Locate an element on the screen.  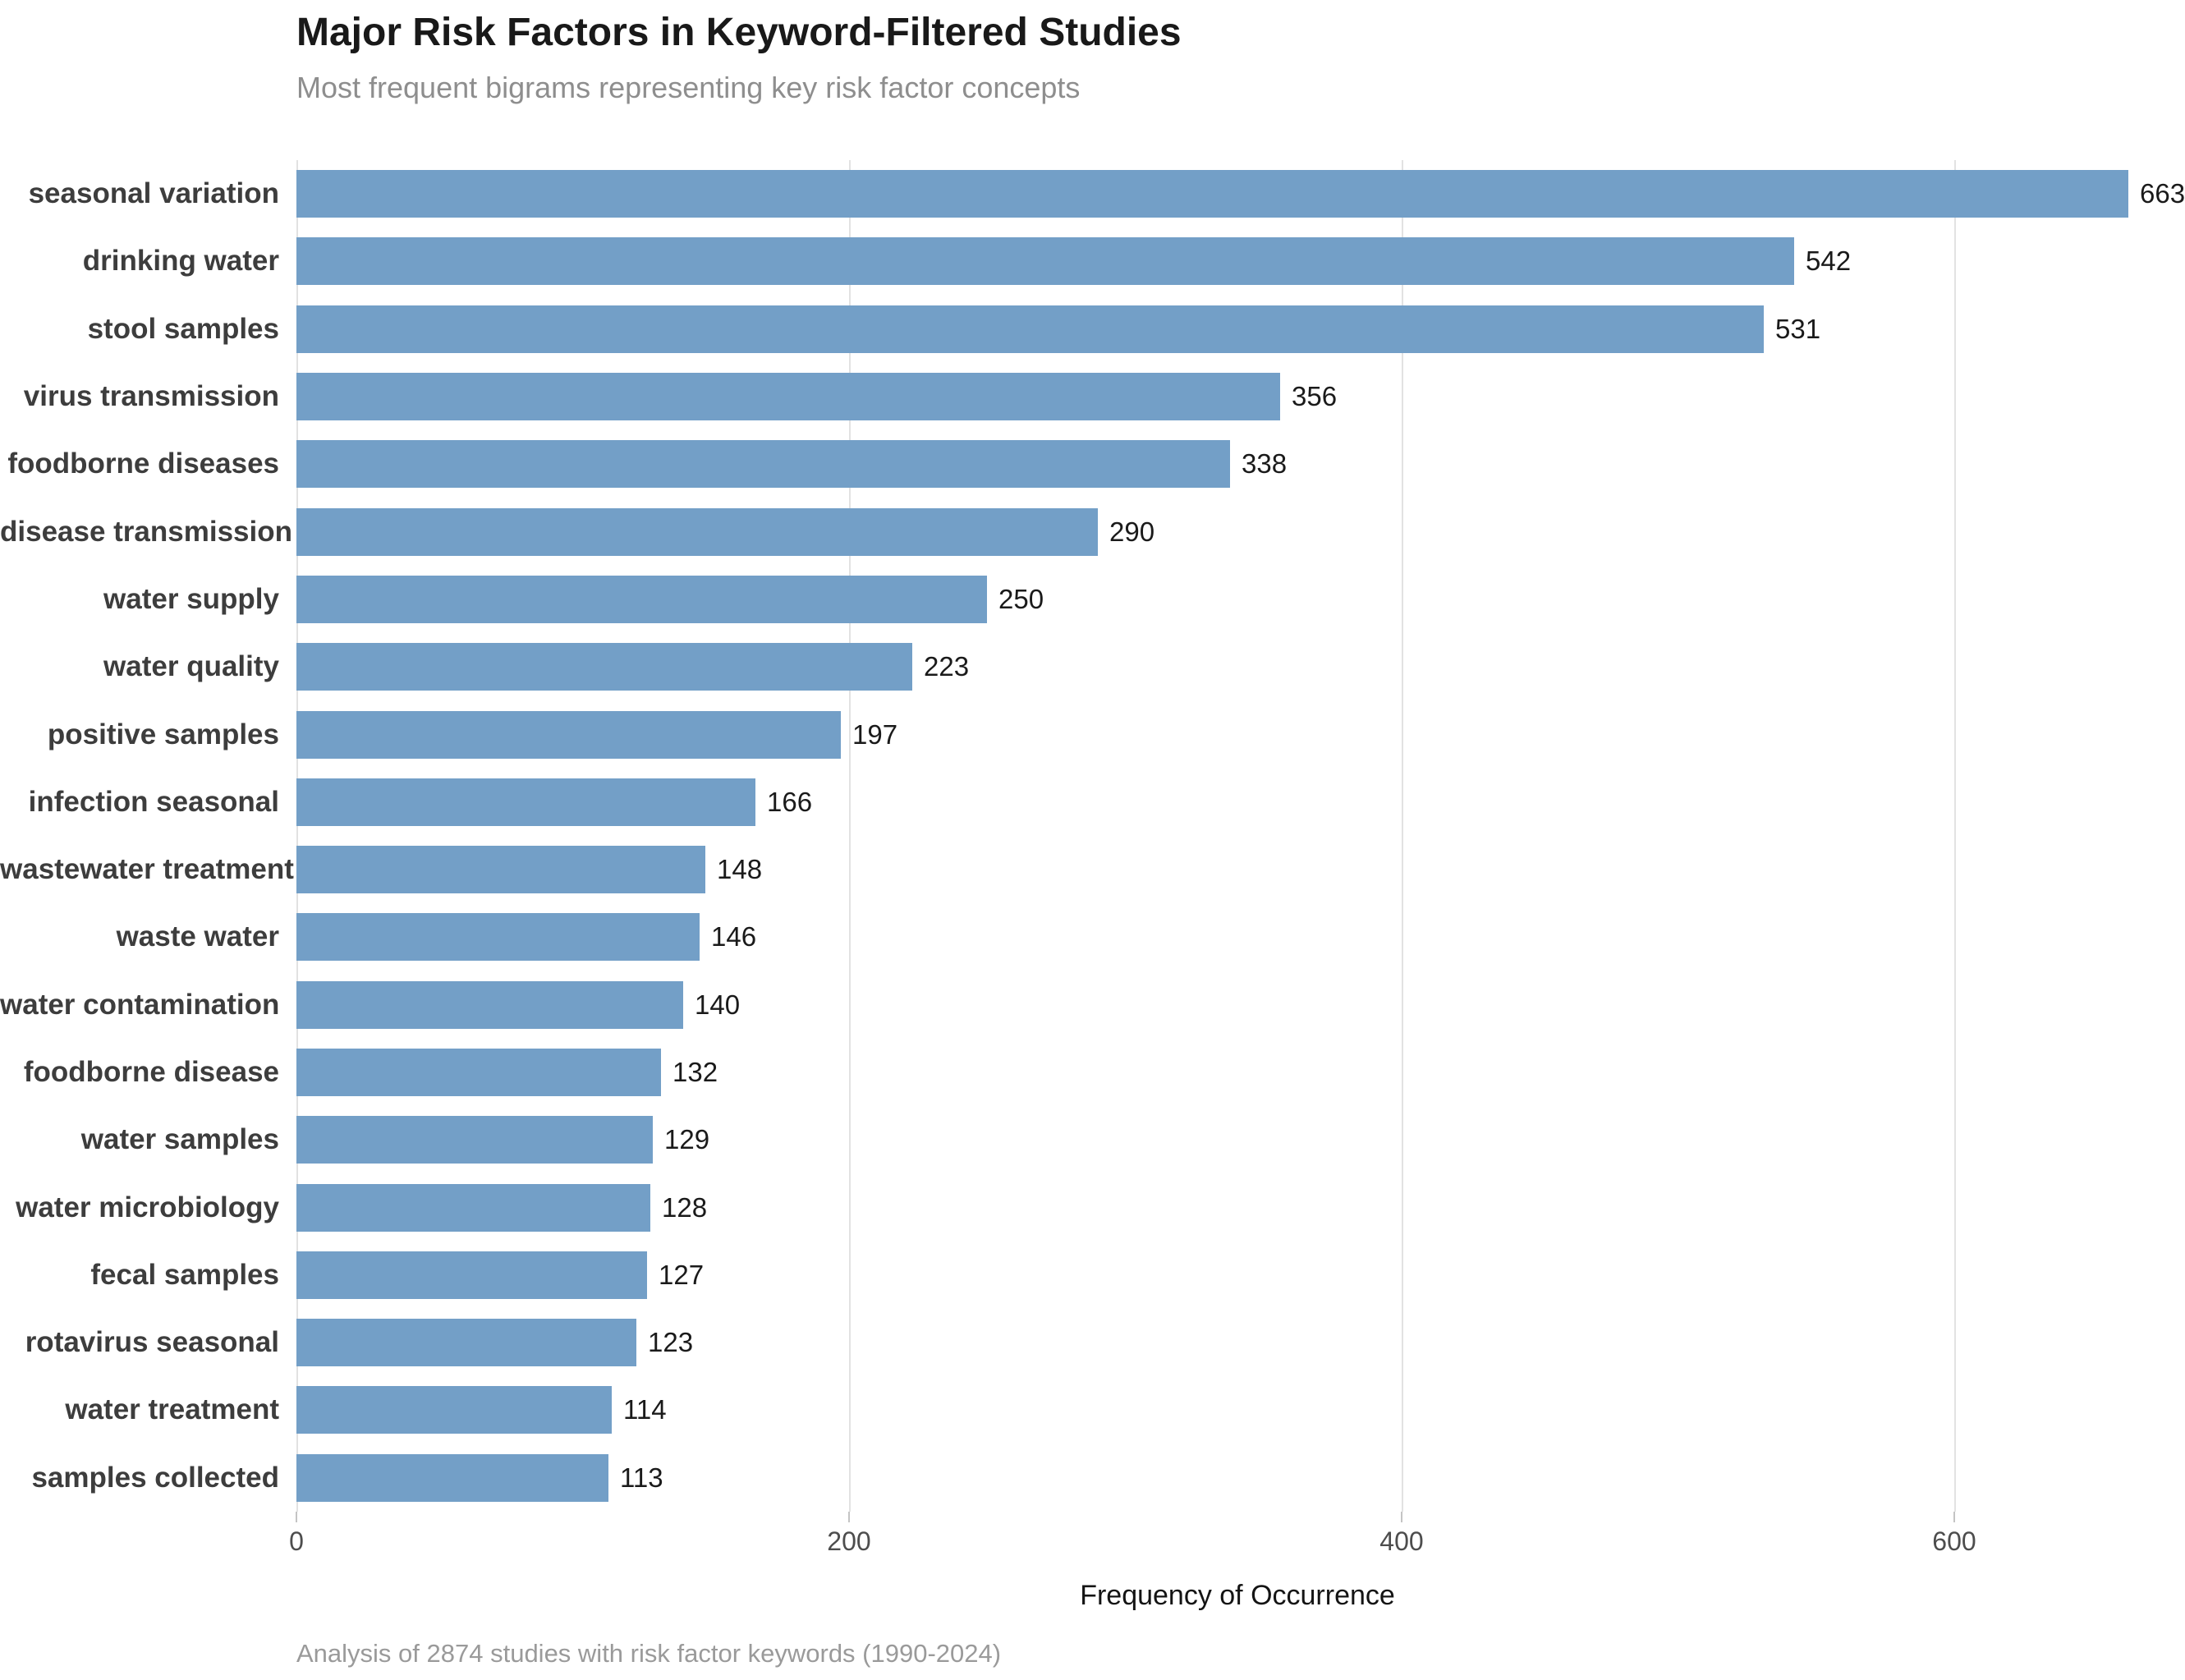
value-label: 531 is located at coordinates (1798, 328).